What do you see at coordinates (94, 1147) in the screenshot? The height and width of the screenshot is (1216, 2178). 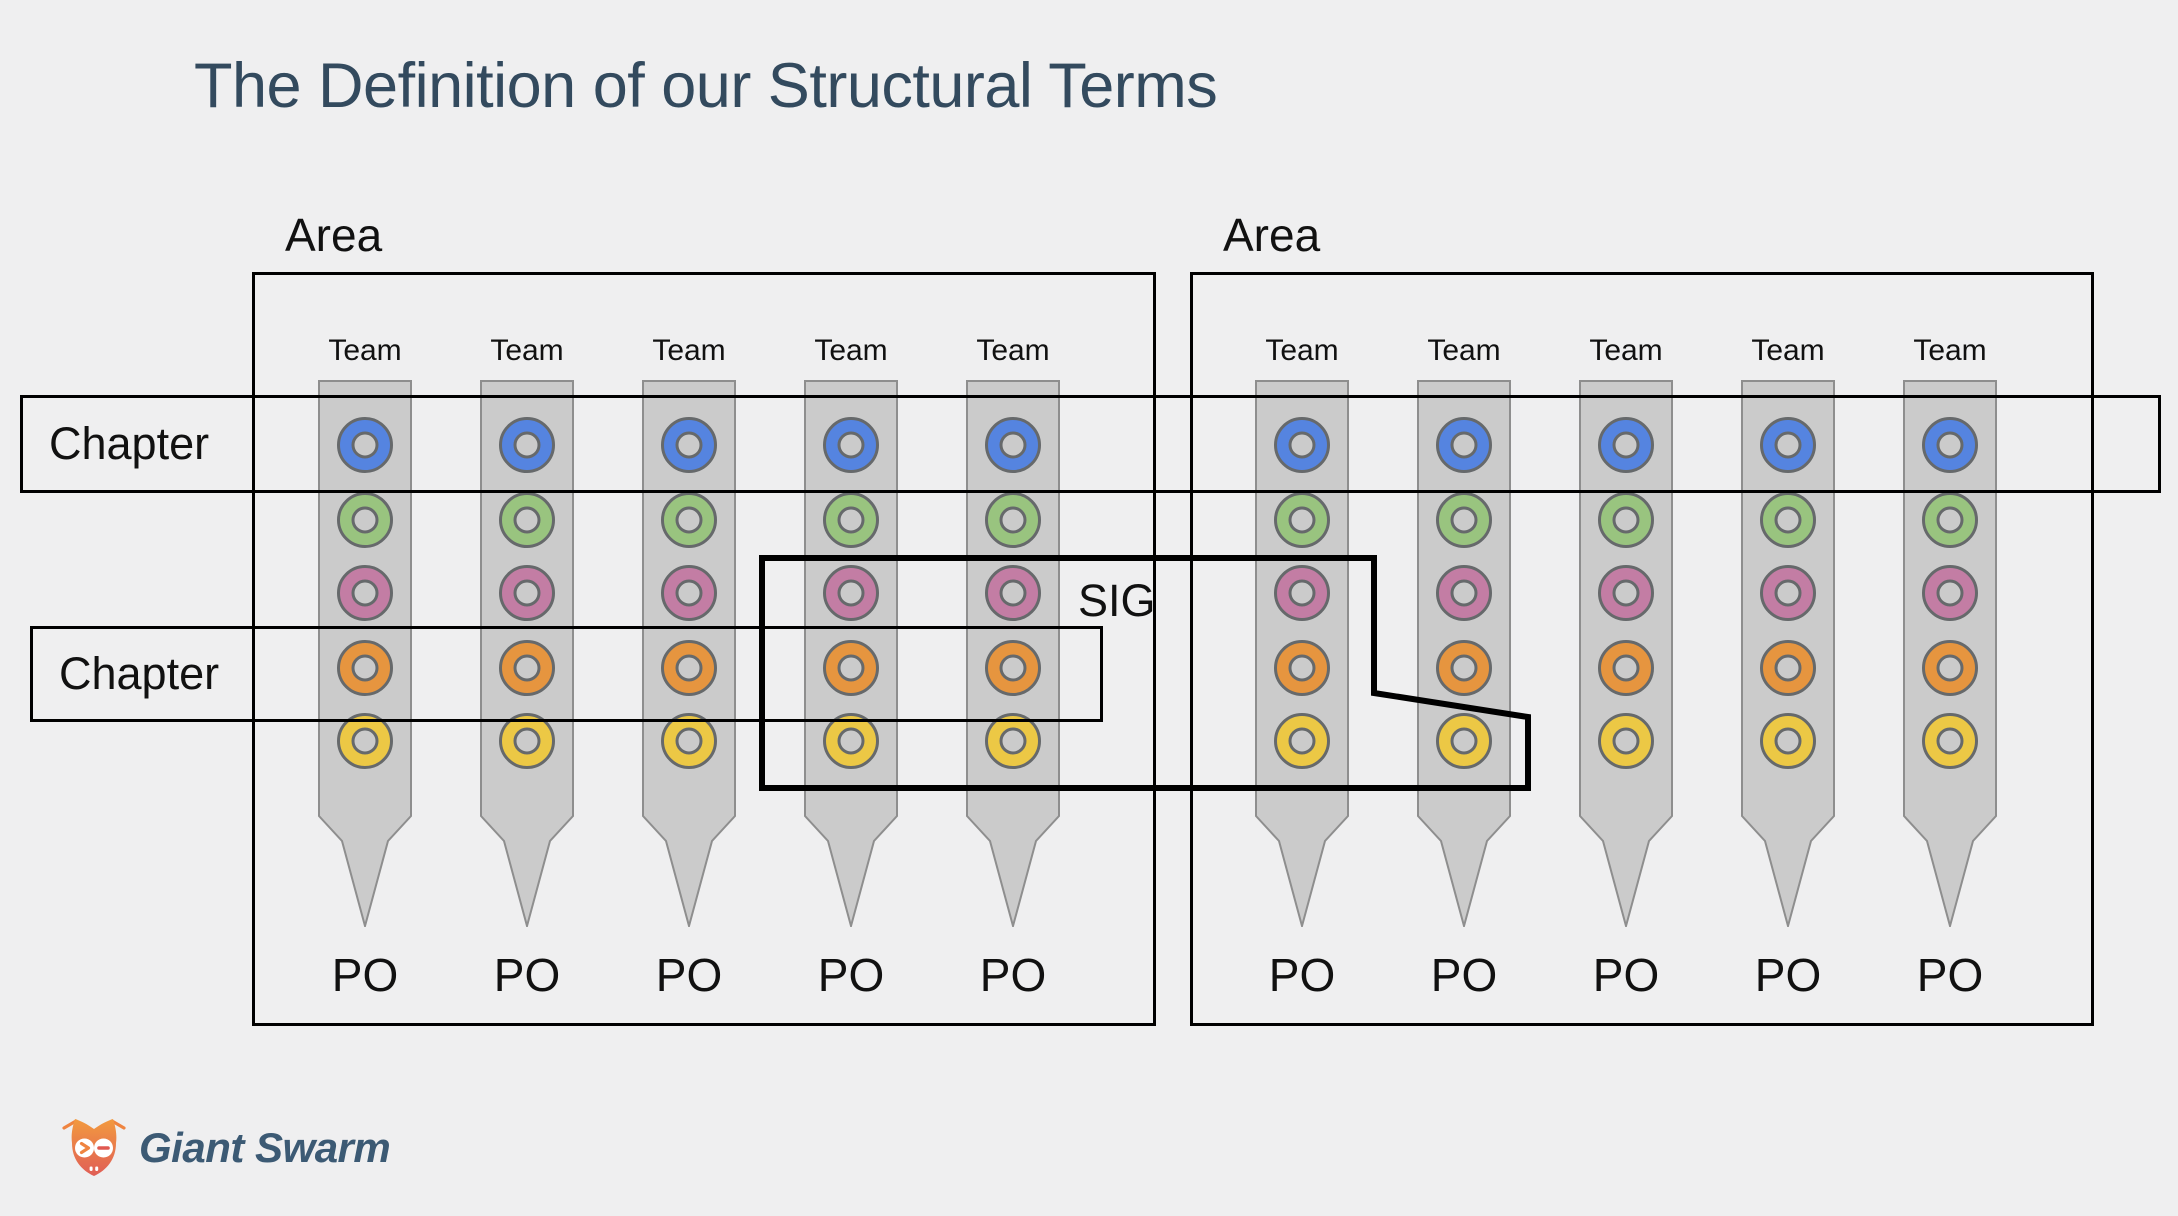 I see `ant-icon` at bounding box center [94, 1147].